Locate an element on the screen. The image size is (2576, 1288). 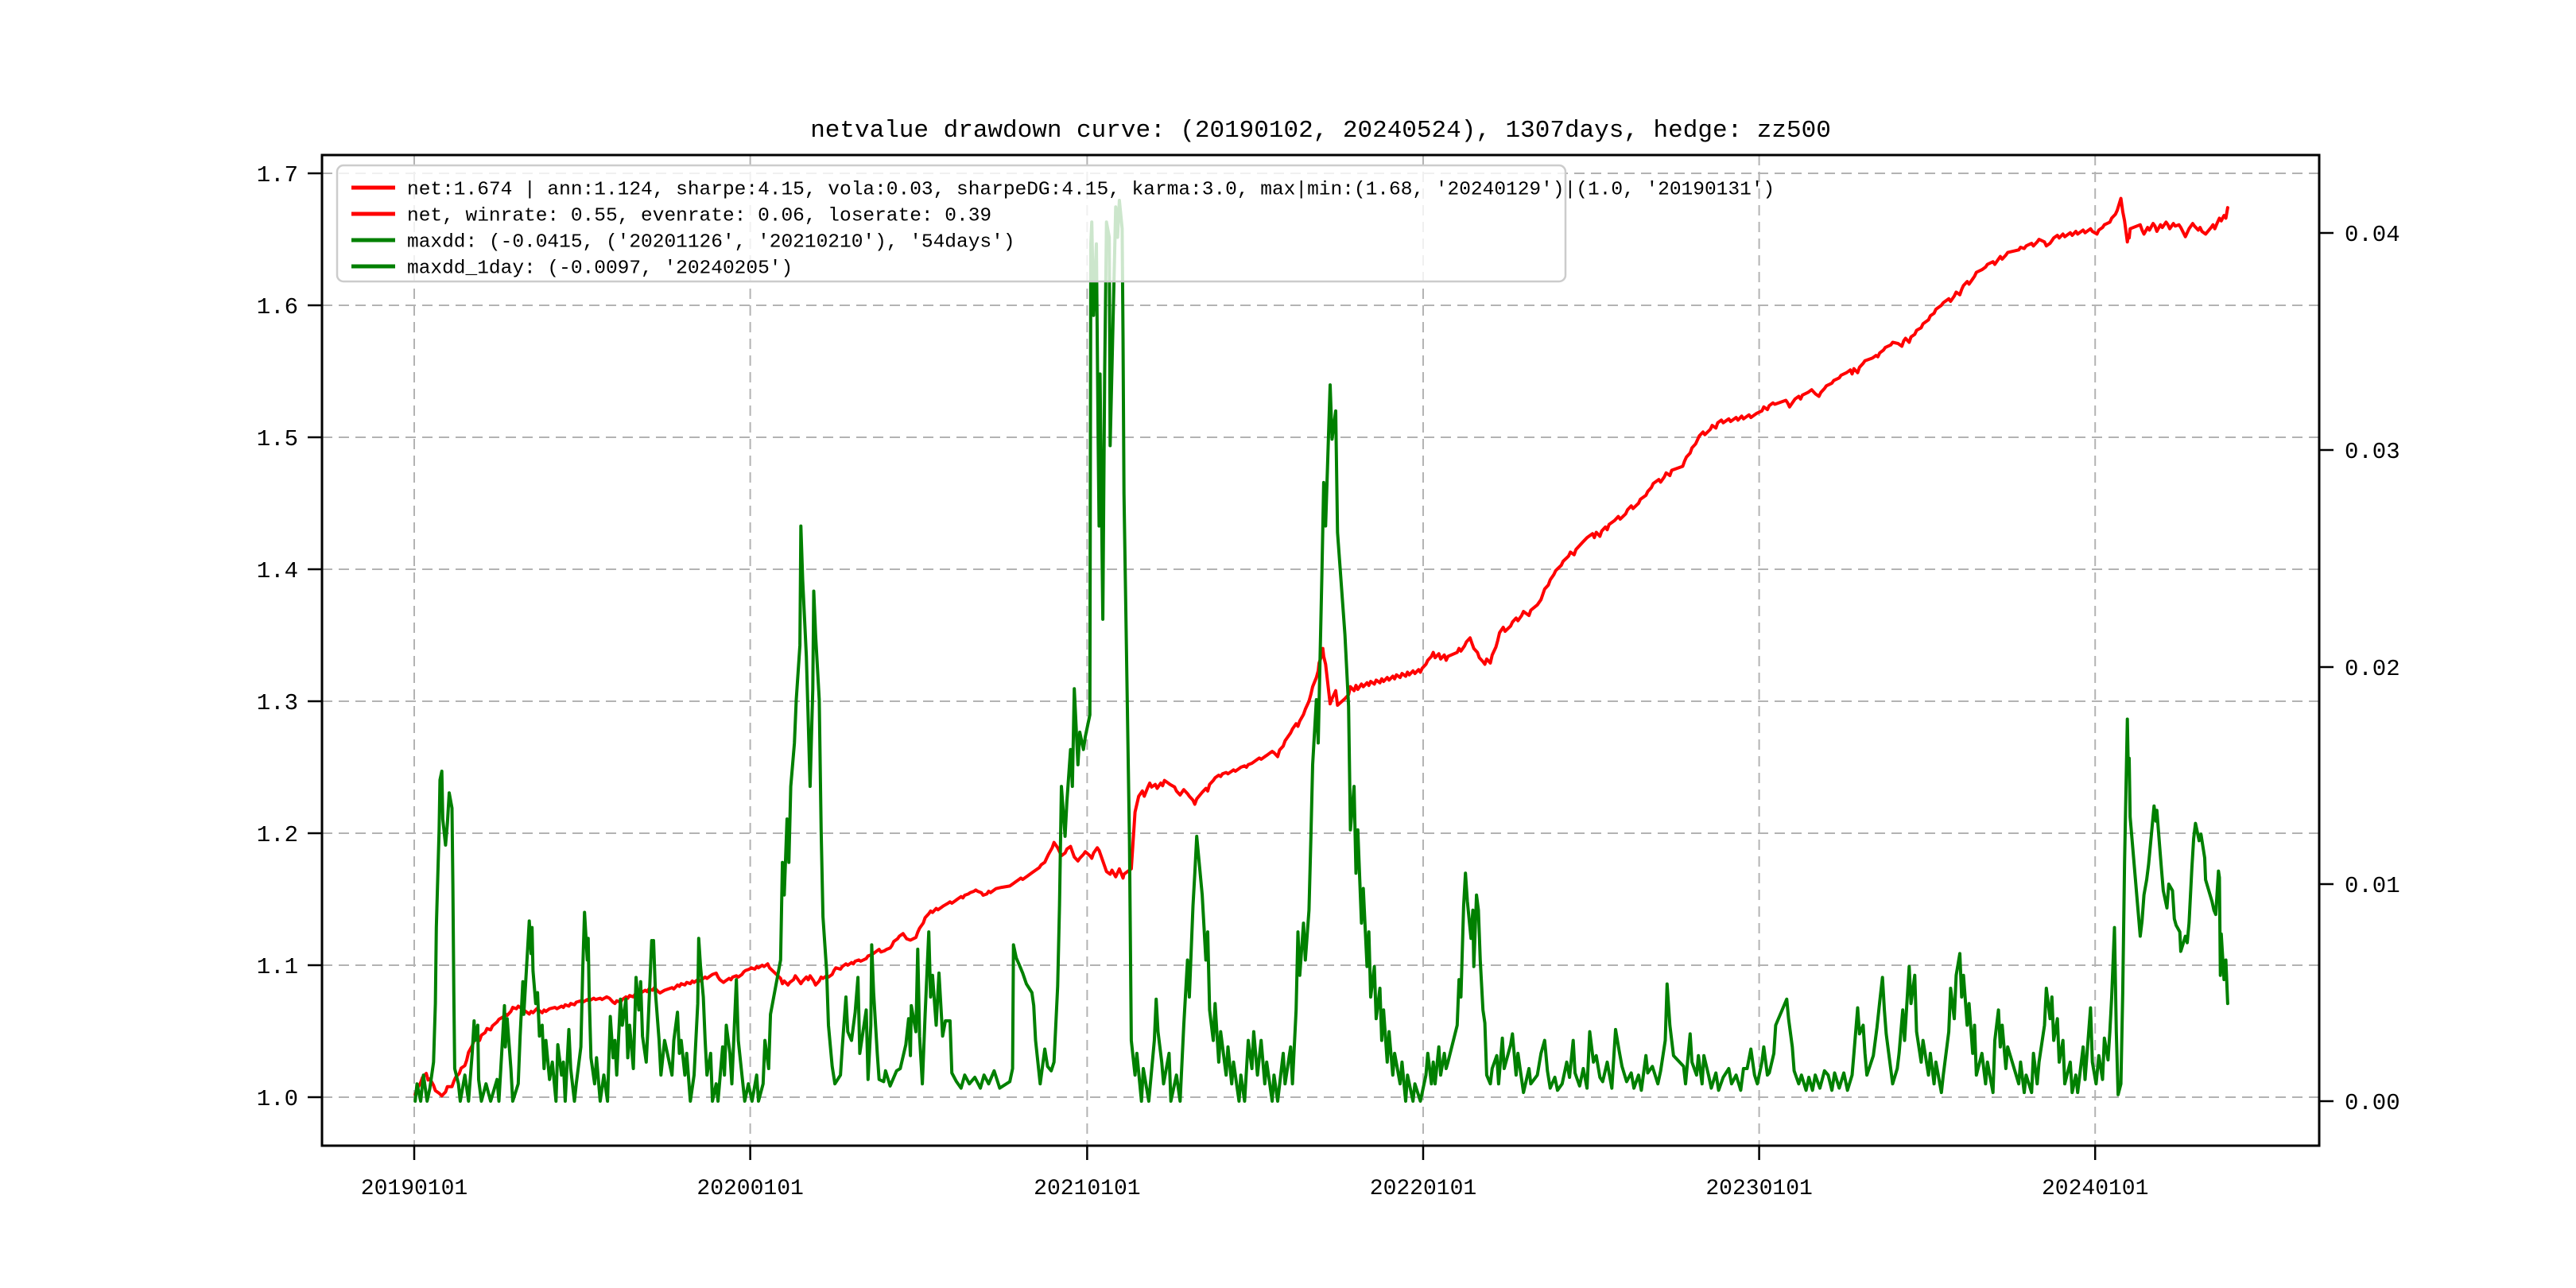
legend-item-maxdd-1day: maxdd_1day: (-0.0097, '20240205') is located at coordinates (572, 269).